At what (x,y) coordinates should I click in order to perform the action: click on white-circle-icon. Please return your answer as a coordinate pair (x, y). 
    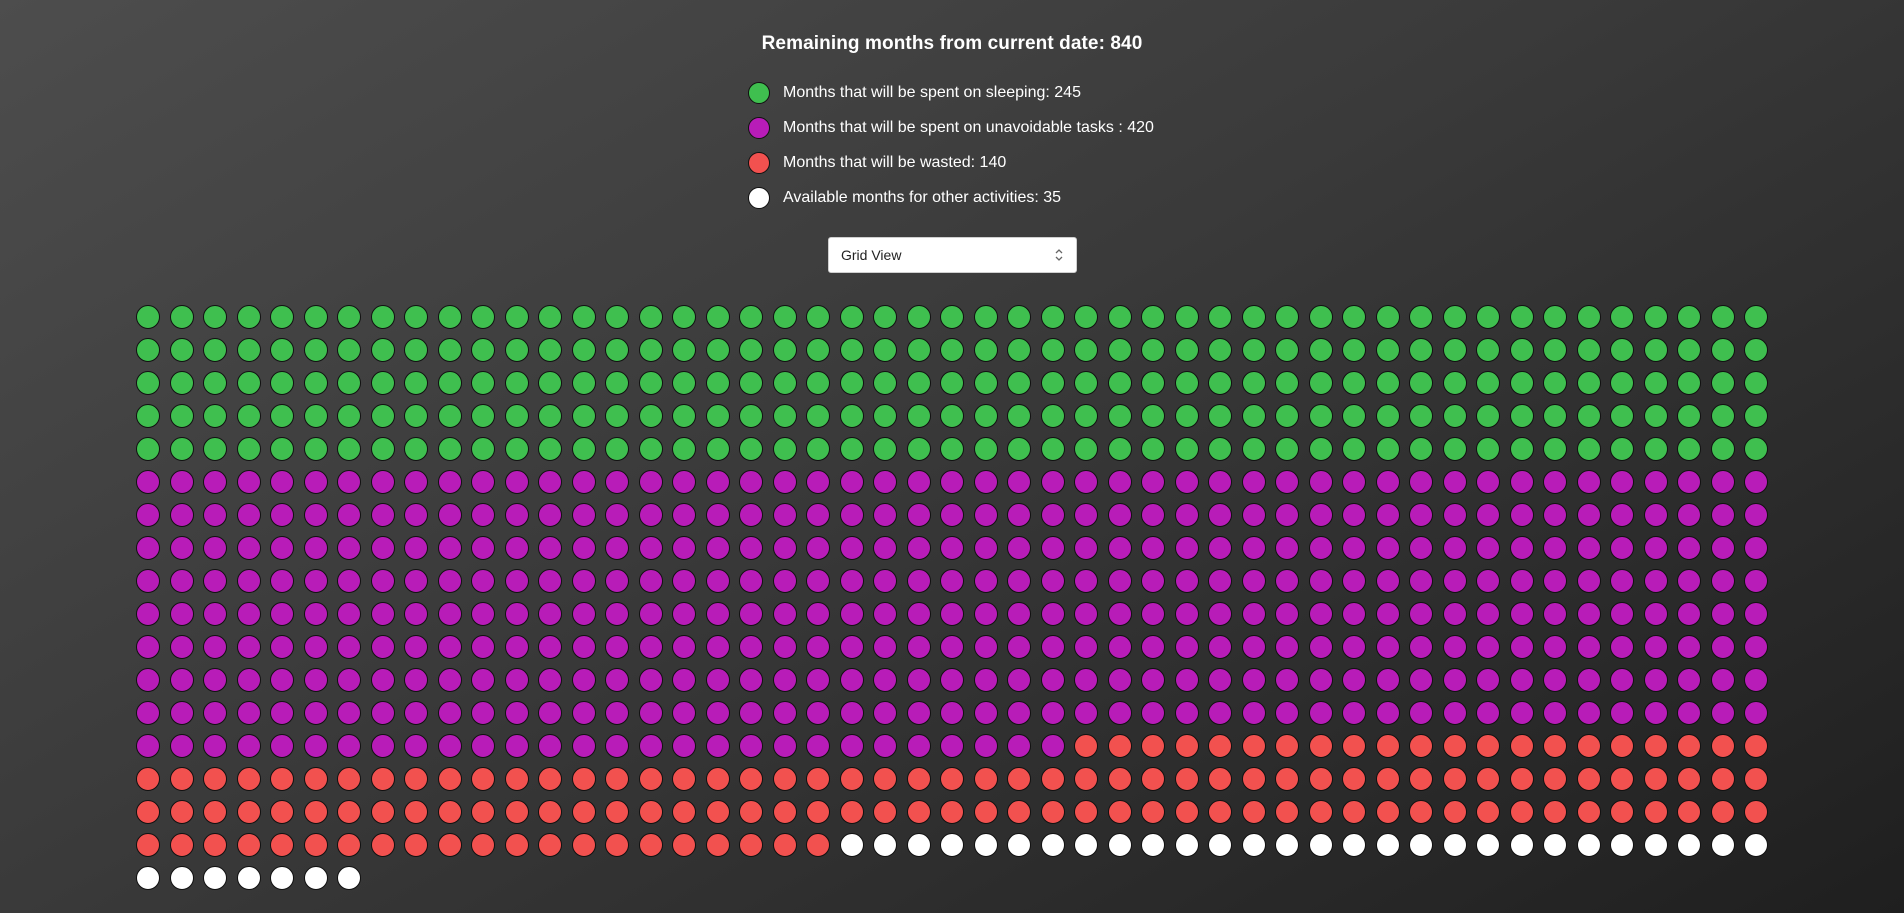
    Looking at the image, I should click on (759, 197).